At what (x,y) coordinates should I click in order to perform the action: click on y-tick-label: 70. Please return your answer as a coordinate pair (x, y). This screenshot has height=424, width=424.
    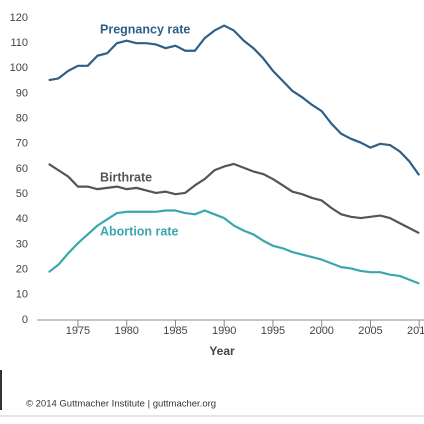
    Looking at the image, I should click on (22, 144).